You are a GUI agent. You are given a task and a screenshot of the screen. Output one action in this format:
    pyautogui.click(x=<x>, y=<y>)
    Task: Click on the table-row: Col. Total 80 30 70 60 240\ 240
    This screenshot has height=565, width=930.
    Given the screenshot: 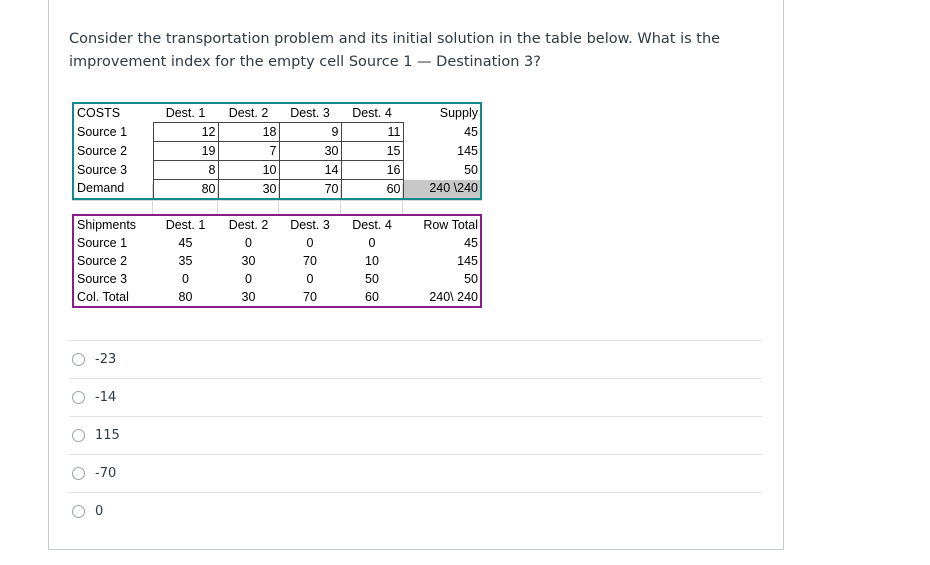 What is the action you would take?
    pyautogui.click(x=277, y=297)
    